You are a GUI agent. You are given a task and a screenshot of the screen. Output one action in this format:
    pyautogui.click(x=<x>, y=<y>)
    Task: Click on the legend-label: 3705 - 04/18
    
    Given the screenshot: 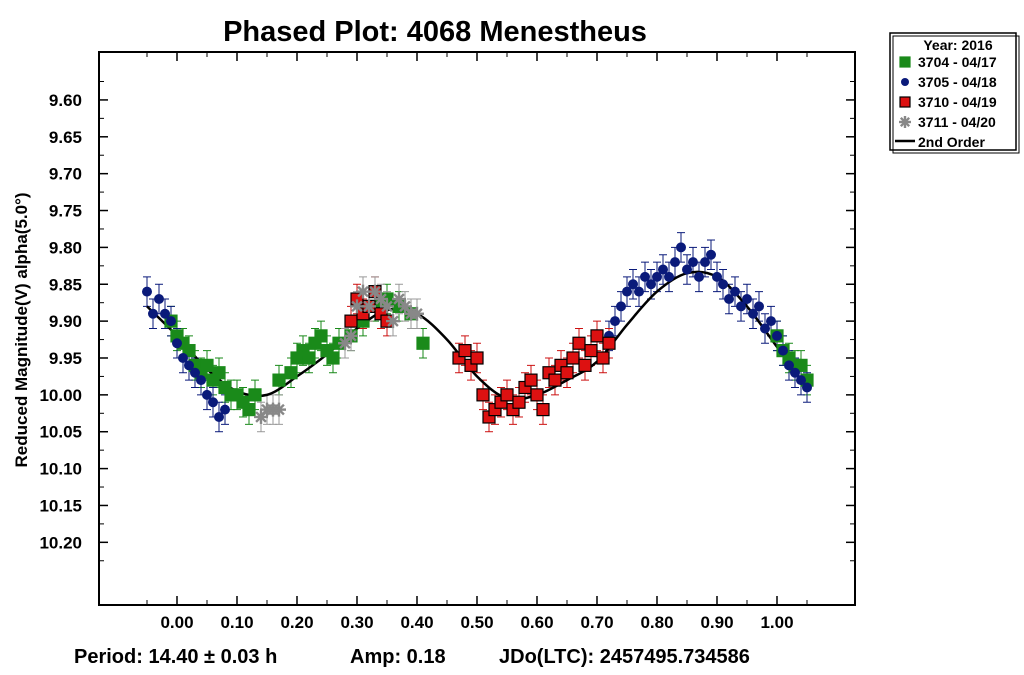 What is the action you would take?
    pyautogui.click(x=957, y=82)
    